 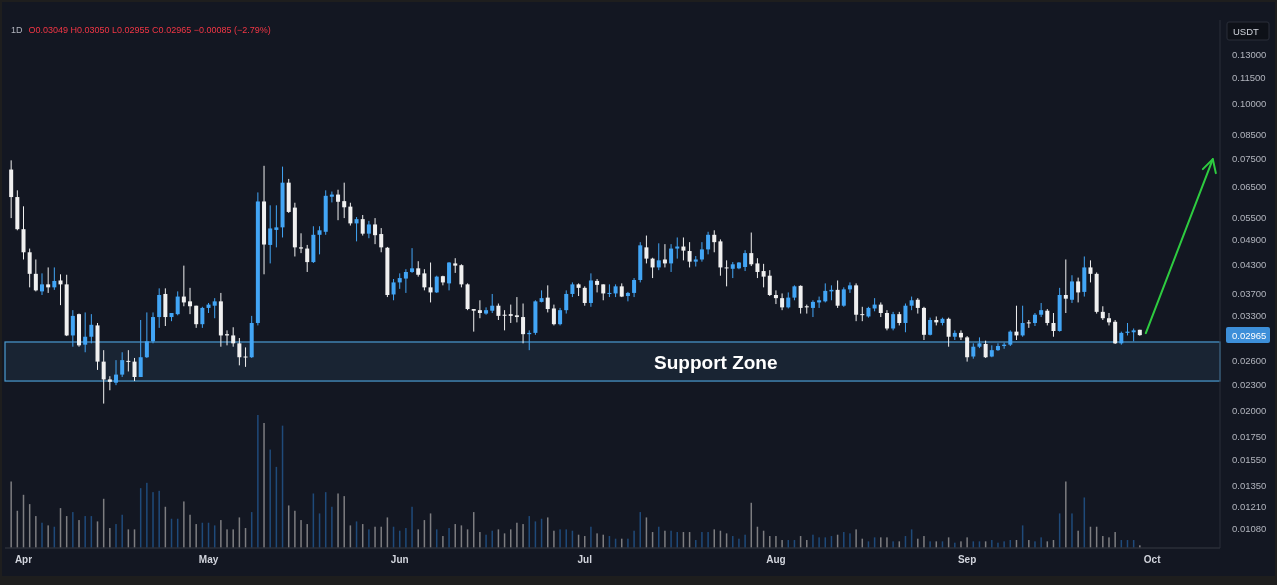 I want to click on x-tick-label: Oct, so click(x=1152, y=559).